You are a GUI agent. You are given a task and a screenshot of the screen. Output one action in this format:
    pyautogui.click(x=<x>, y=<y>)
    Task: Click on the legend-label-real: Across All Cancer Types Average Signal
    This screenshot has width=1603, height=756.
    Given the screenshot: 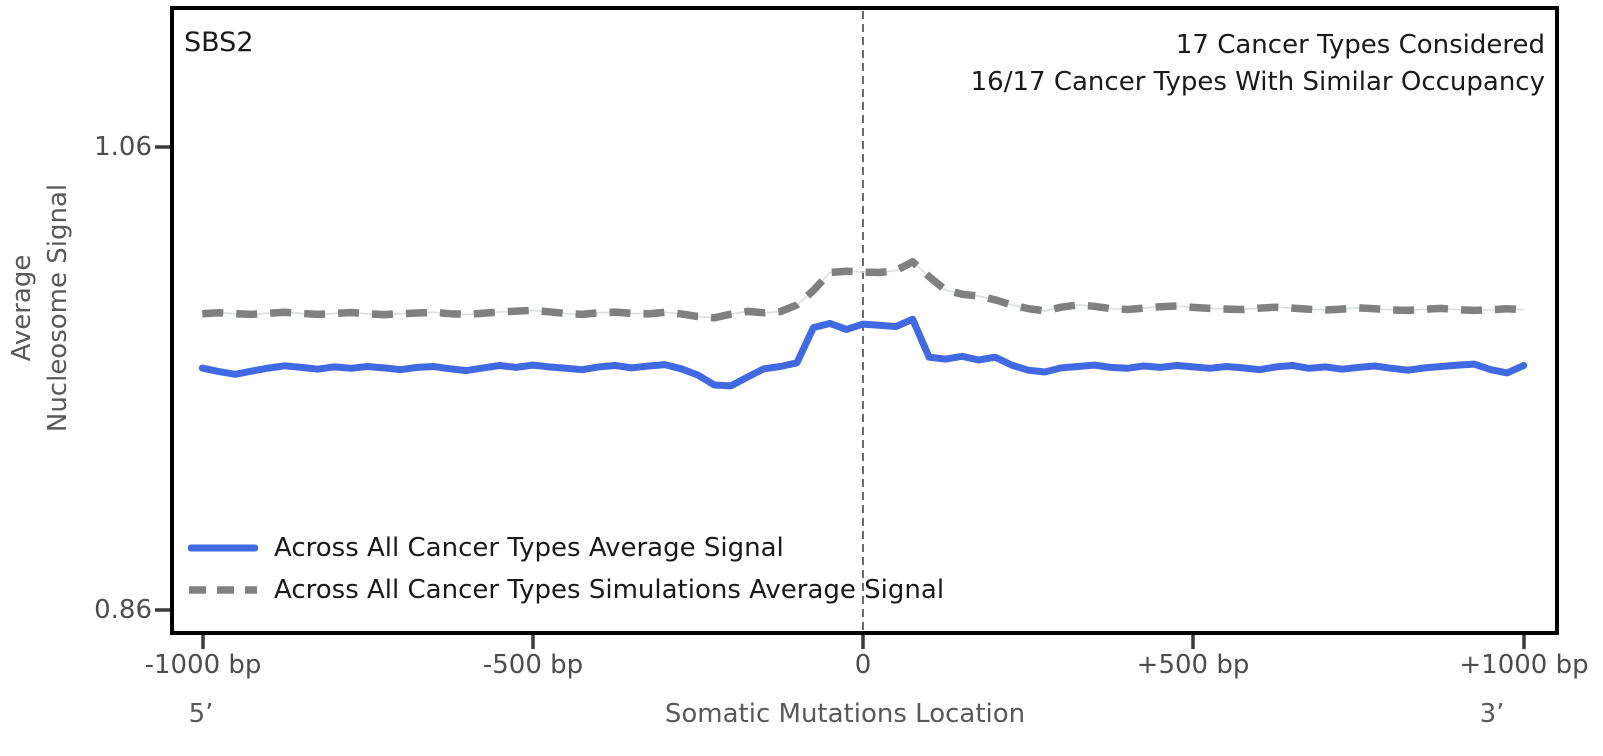 What is the action you would take?
    pyautogui.click(x=529, y=548)
    